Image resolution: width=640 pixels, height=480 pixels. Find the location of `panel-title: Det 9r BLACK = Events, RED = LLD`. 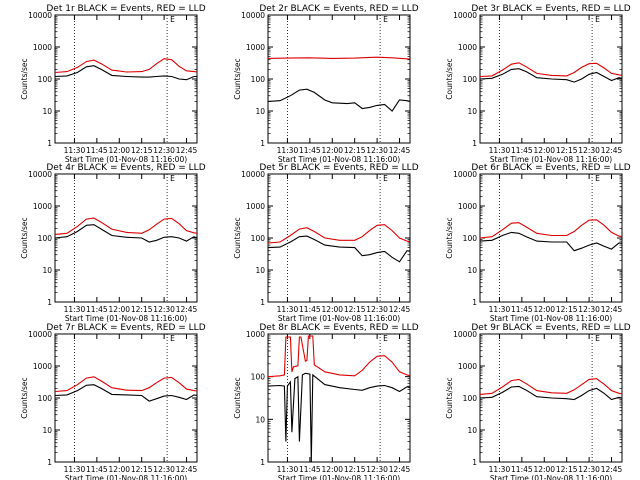

panel-title: Det 9r BLACK = Events, RED = LLD is located at coordinates (550, 328).